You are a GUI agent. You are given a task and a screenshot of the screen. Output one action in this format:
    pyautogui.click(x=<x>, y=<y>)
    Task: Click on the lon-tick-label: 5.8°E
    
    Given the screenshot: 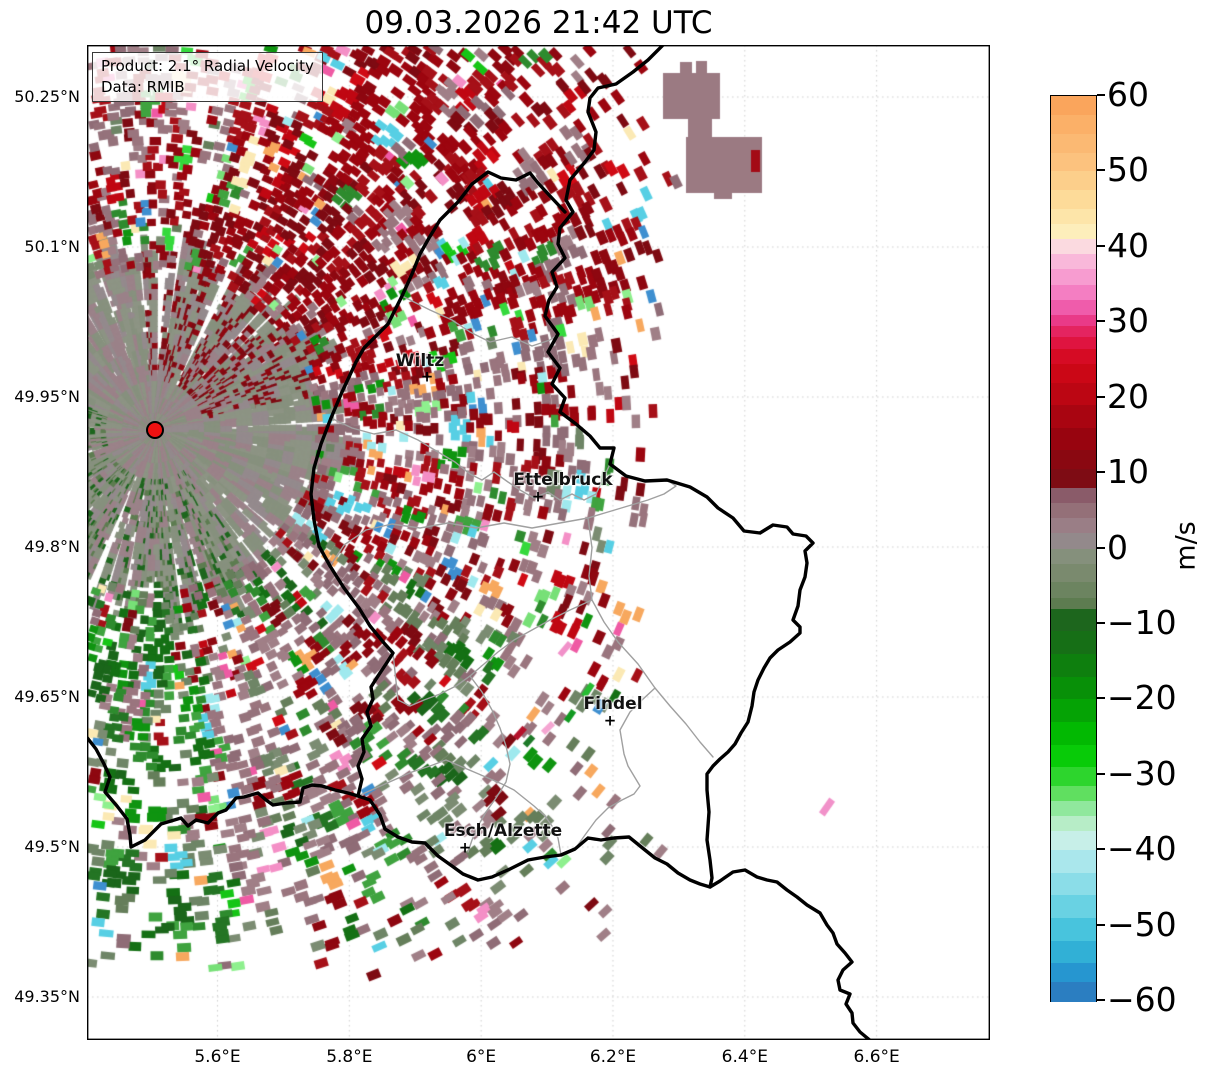 What is the action you would take?
    pyautogui.click(x=349, y=1057)
    